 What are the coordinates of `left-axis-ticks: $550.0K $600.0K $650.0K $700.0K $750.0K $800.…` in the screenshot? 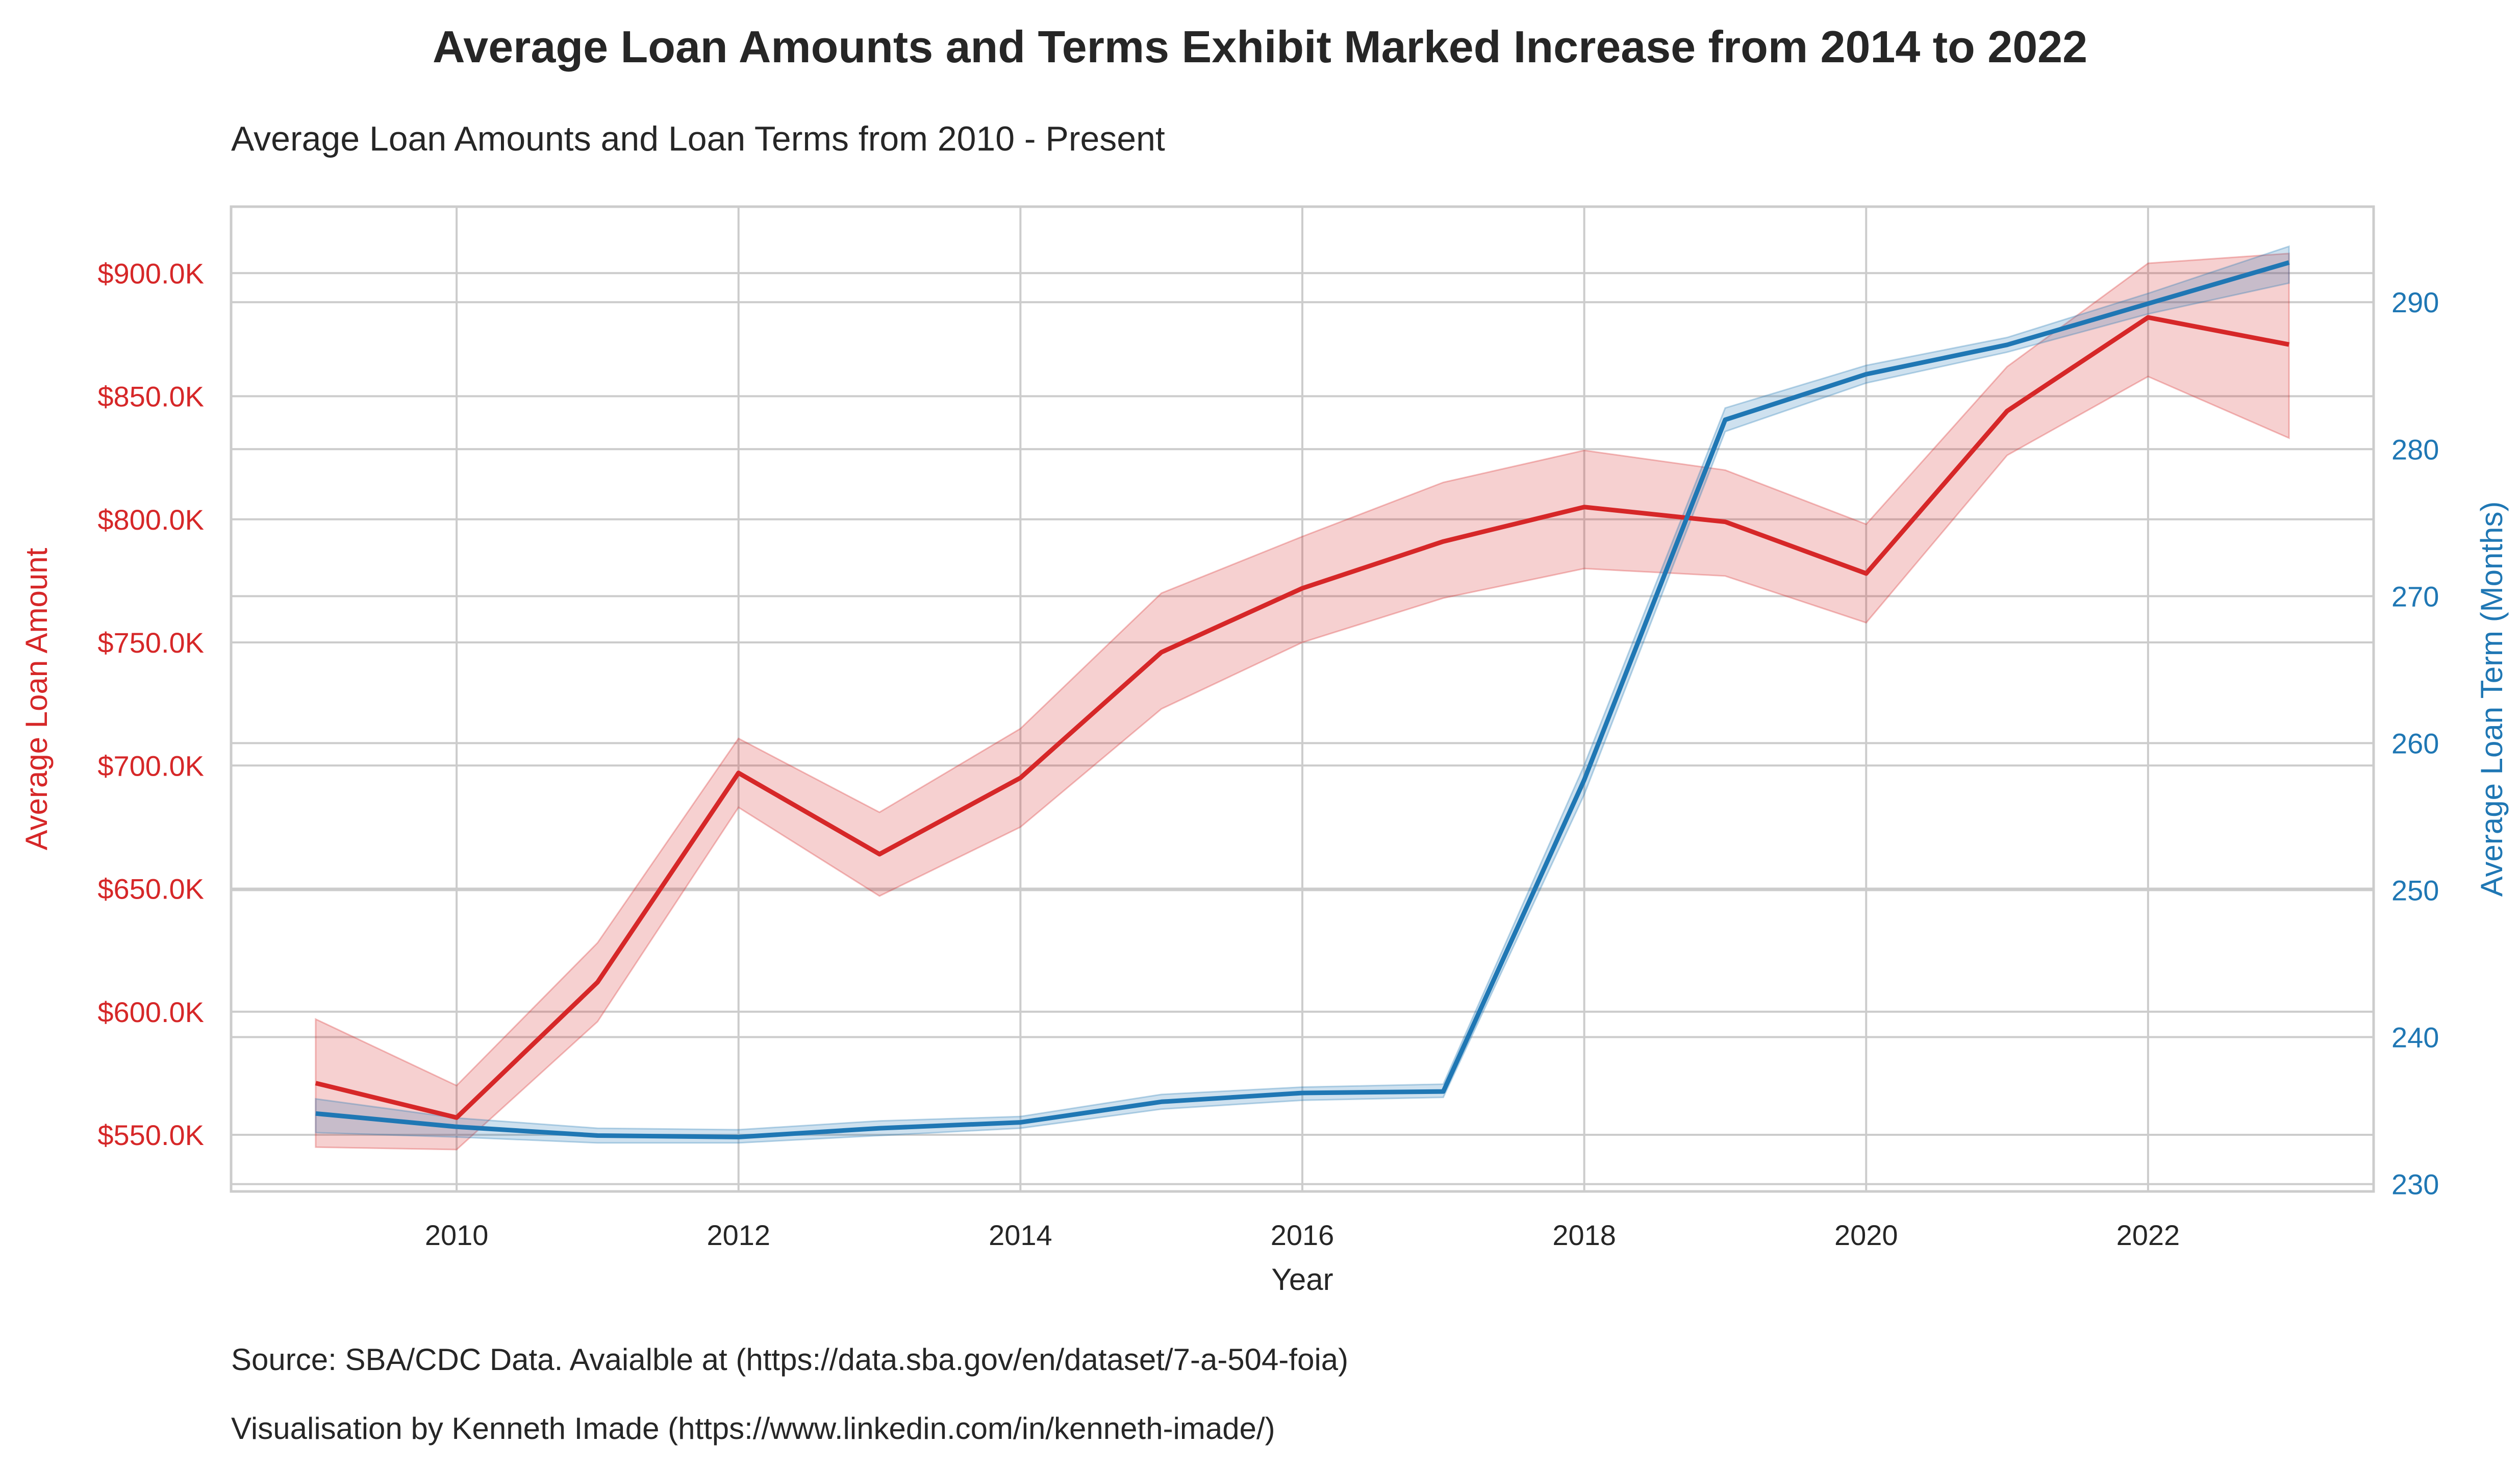 It's located at (150, 704).